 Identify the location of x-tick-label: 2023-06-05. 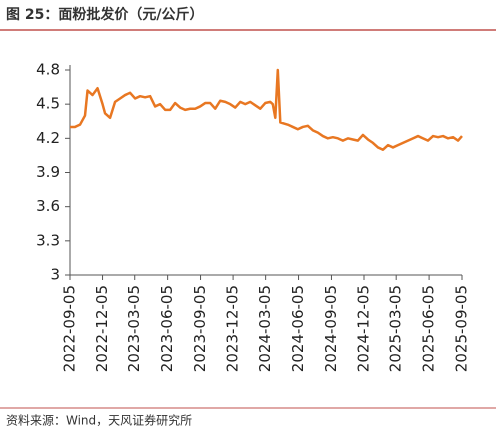
(167, 328).